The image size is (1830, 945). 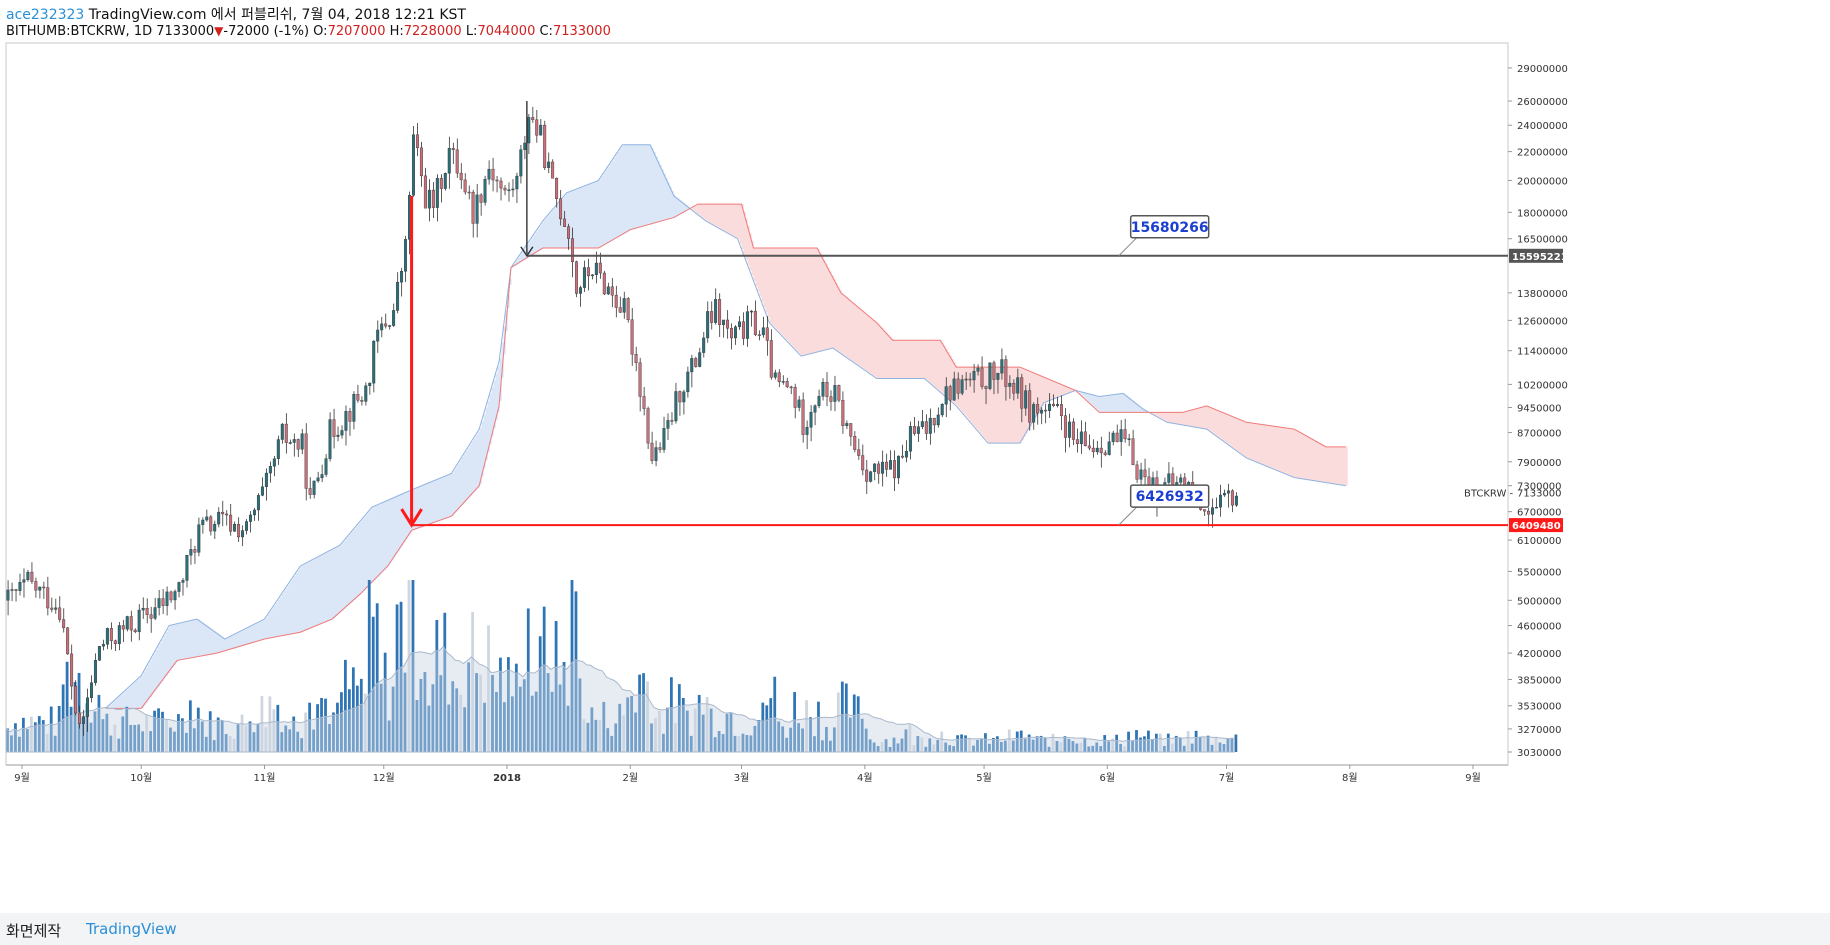 I want to click on y-axis-tick-label: 6700000, so click(x=1539, y=513).